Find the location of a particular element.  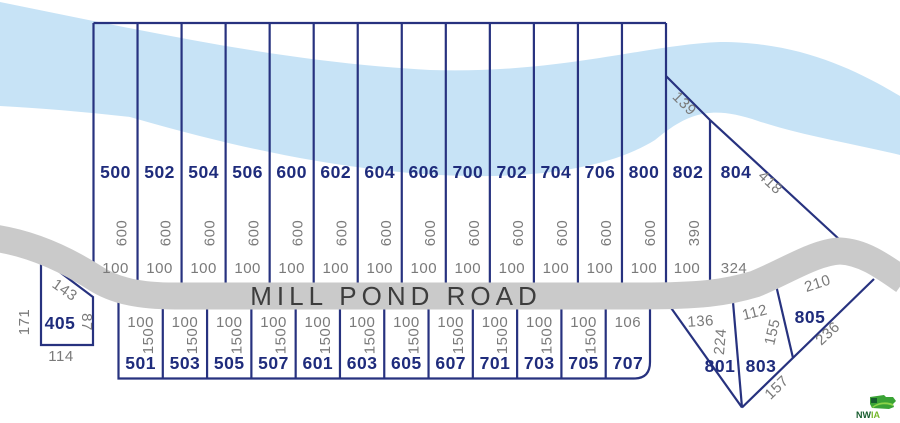

lot-number: 706 is located at coordinates (600, 172).